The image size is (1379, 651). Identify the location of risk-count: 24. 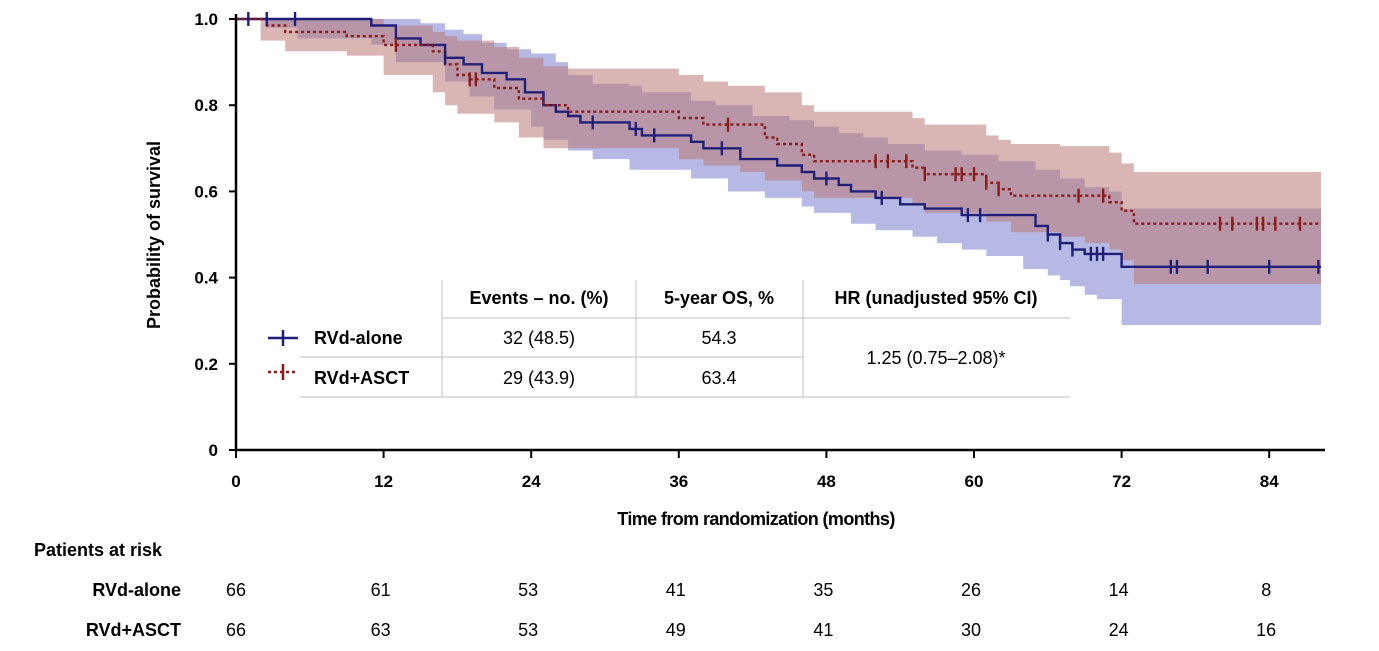
(1119, 630).